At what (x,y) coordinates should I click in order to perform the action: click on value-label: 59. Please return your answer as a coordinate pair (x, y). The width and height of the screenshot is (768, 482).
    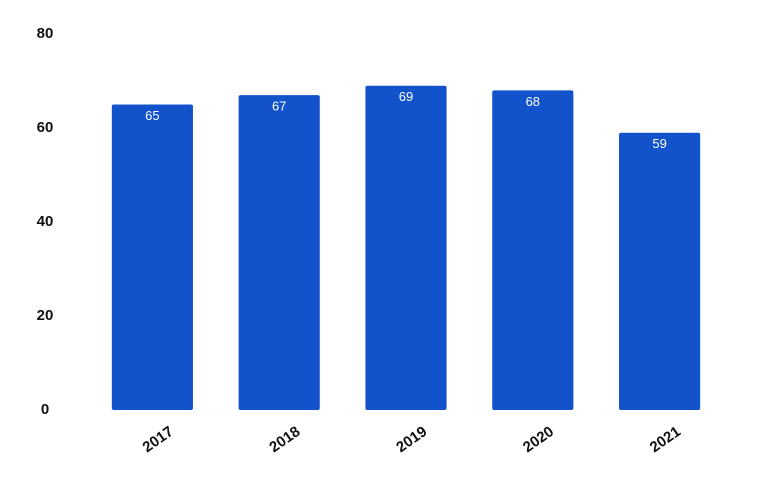
    Looking at the image, I should click on (659, 143).